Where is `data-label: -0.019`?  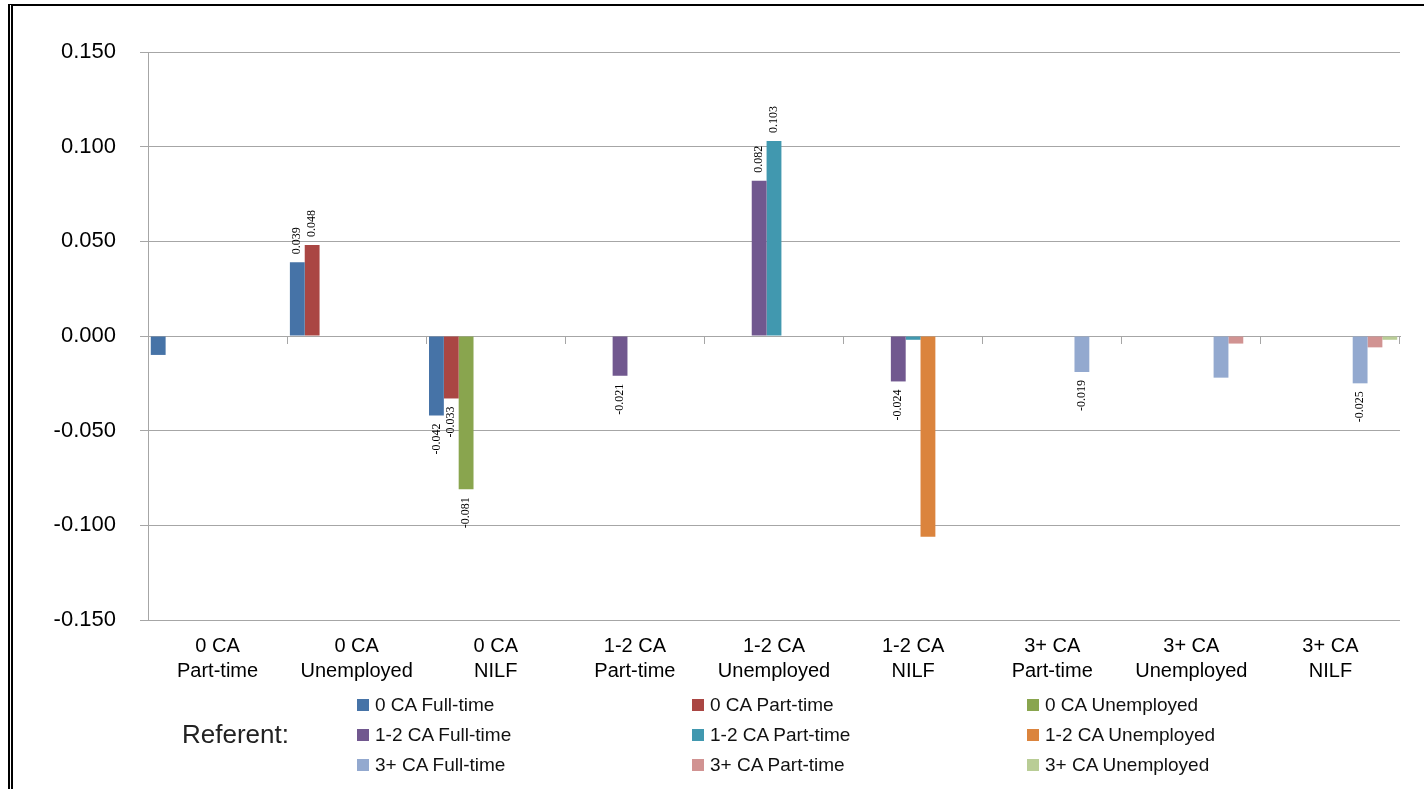
data-label: -0.019 is located at coordinates (1081, 395).